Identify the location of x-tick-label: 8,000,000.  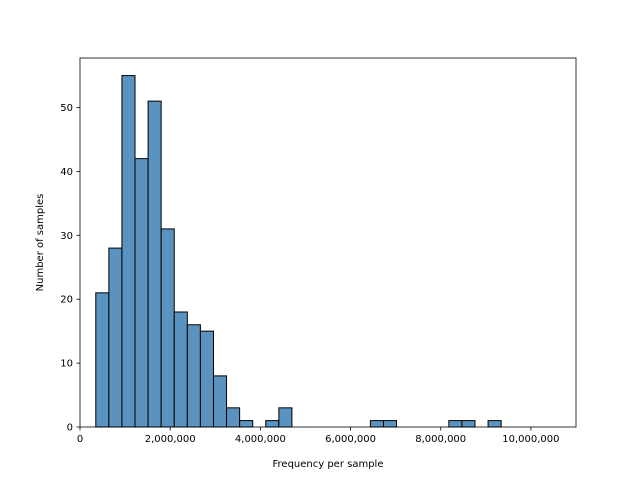
(440, 439).